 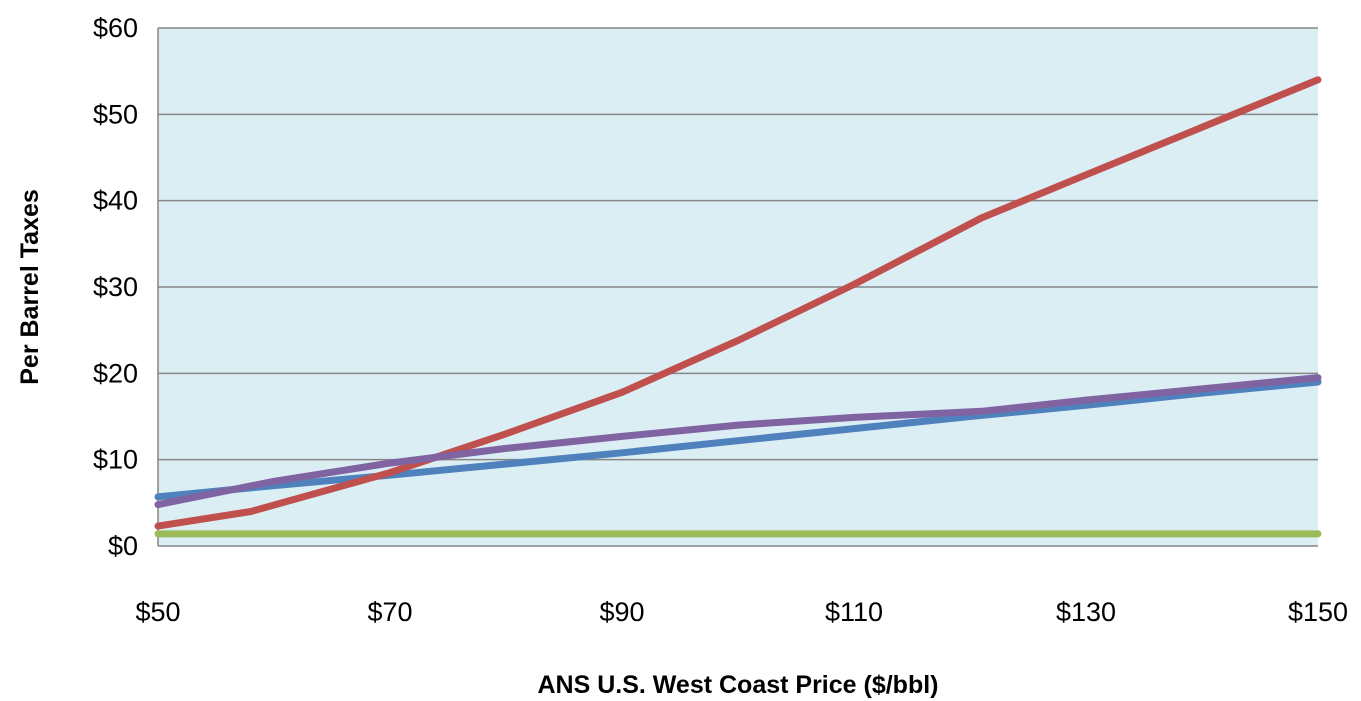 What do you see at coordinates (737, 685) in the screenshot?
I see `x-axis-title: ANS U.S. West Coast Price ($/bbl)` at bounding box center [737, 685].